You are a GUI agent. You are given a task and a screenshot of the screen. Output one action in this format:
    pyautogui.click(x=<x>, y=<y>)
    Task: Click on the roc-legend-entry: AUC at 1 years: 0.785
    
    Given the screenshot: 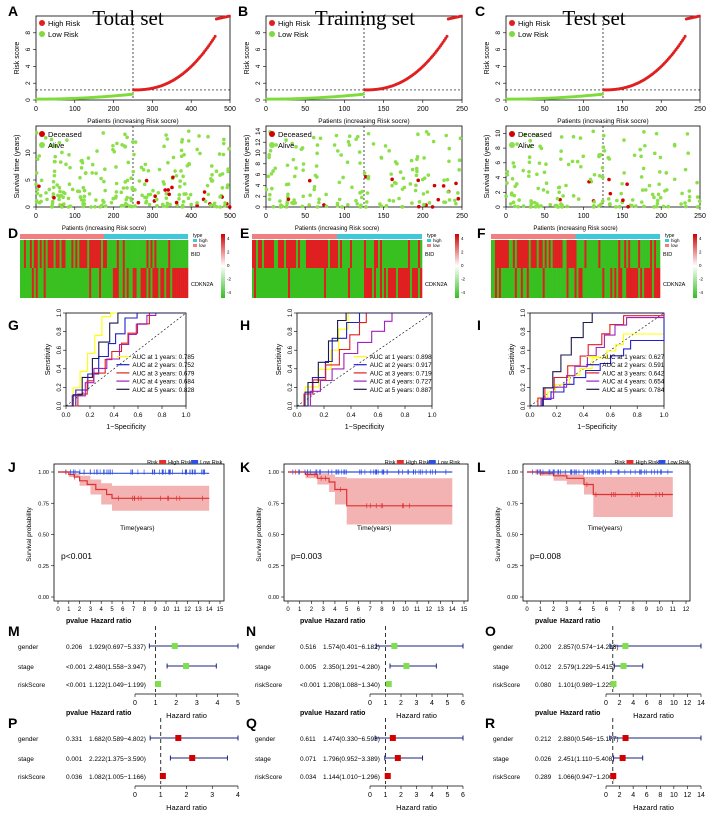 What is the action you would take?
    pyautogui.click(x=163, y=357)
    